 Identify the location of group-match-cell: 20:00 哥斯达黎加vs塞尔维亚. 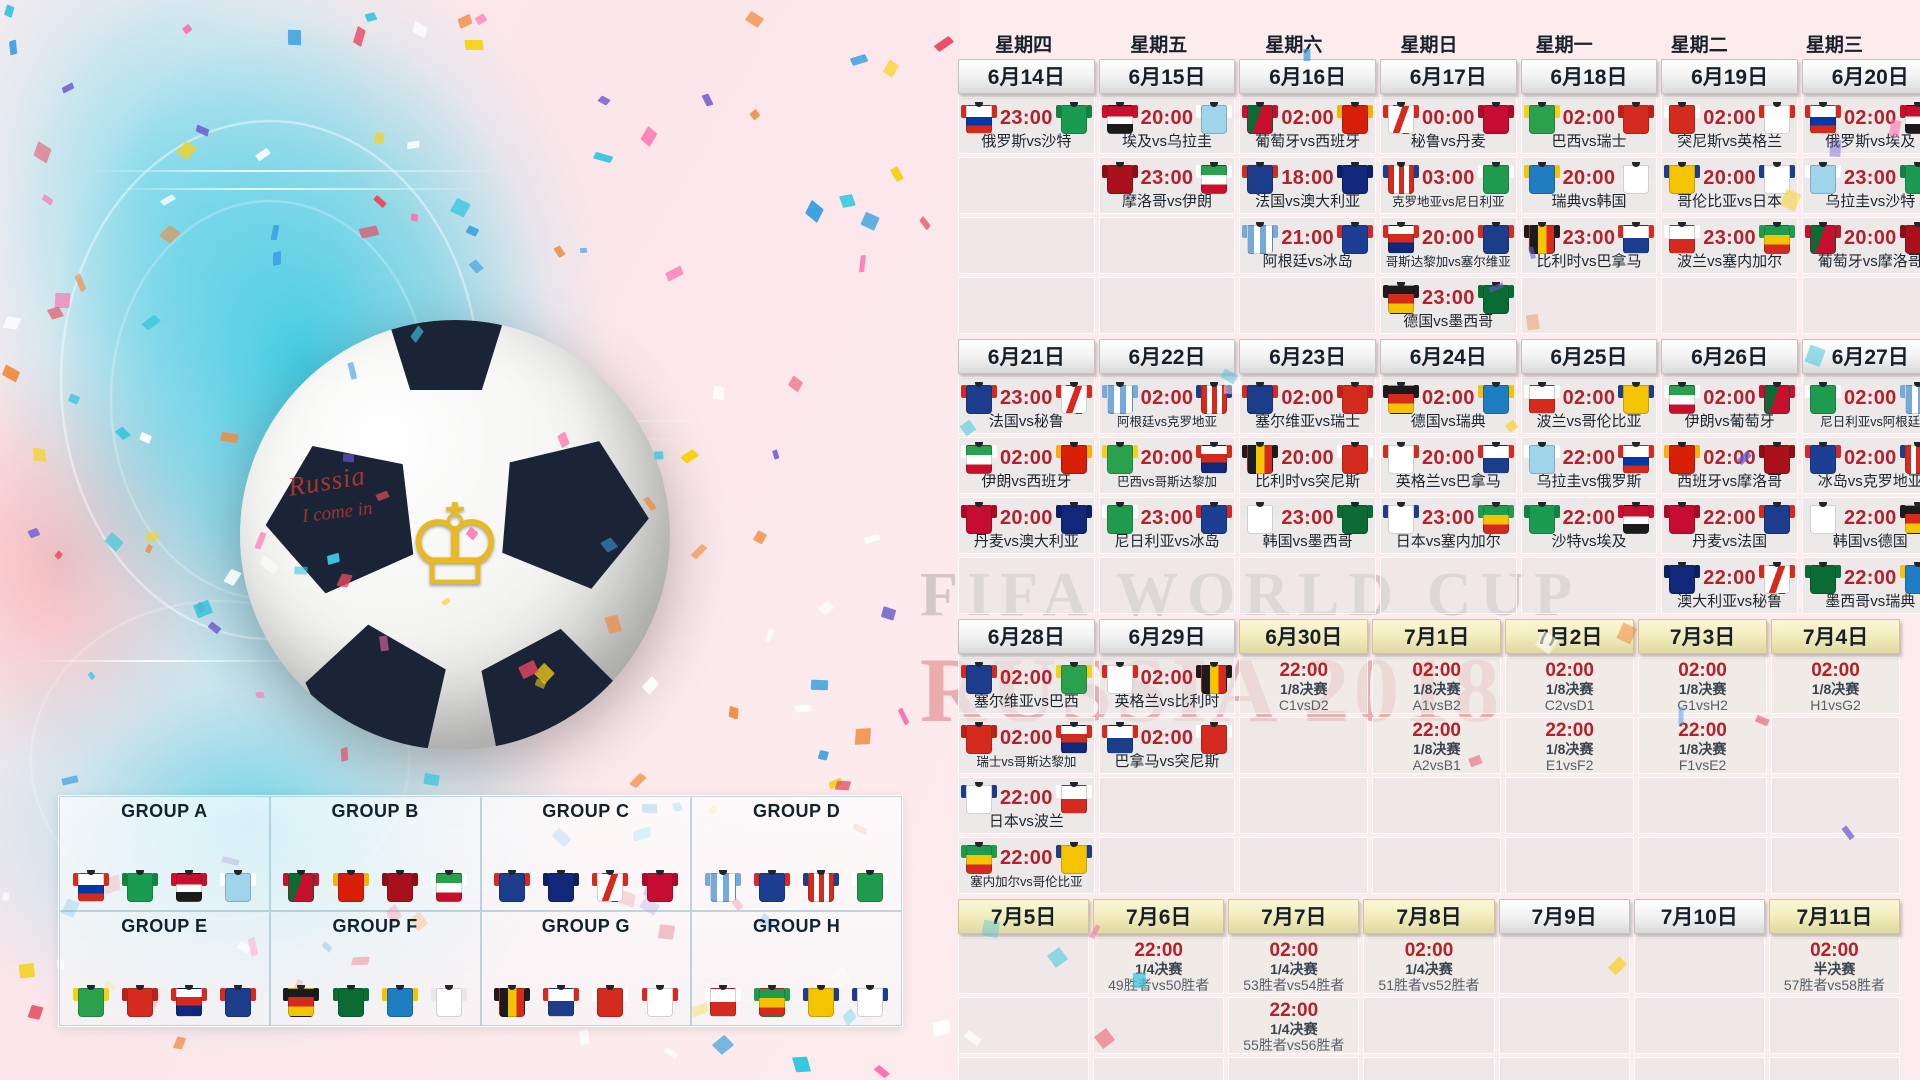
(1448, 245).